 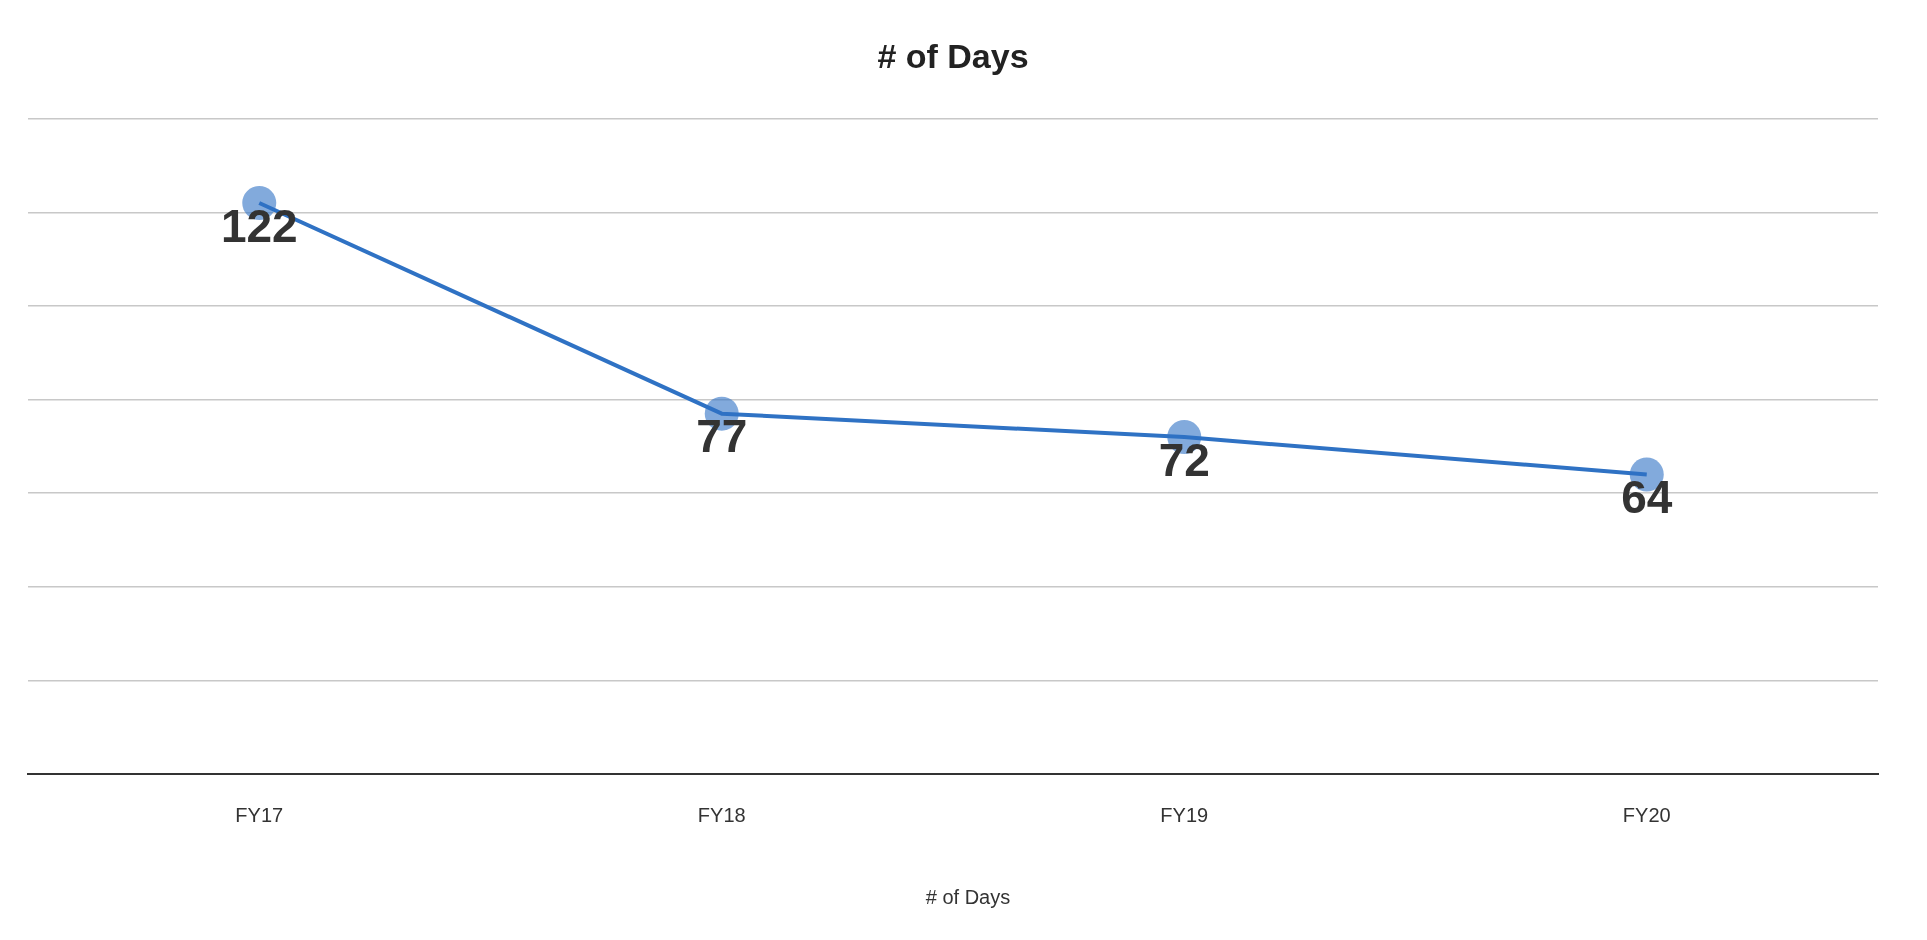 What do you see at coordinates (1647, 497) in the screenshot?
I see `data-label: 64` at bounding box center [1647, 497].